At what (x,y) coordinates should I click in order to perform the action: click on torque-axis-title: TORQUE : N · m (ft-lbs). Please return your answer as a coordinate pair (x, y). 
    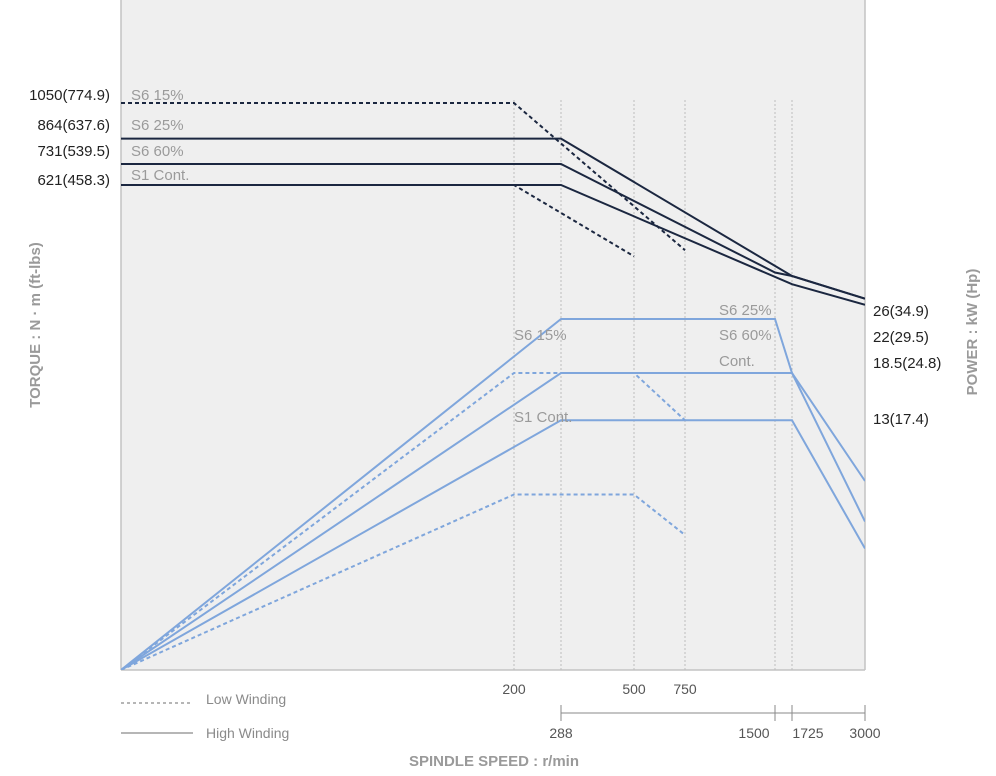
    Looking at the image, I should click on (35, 325).